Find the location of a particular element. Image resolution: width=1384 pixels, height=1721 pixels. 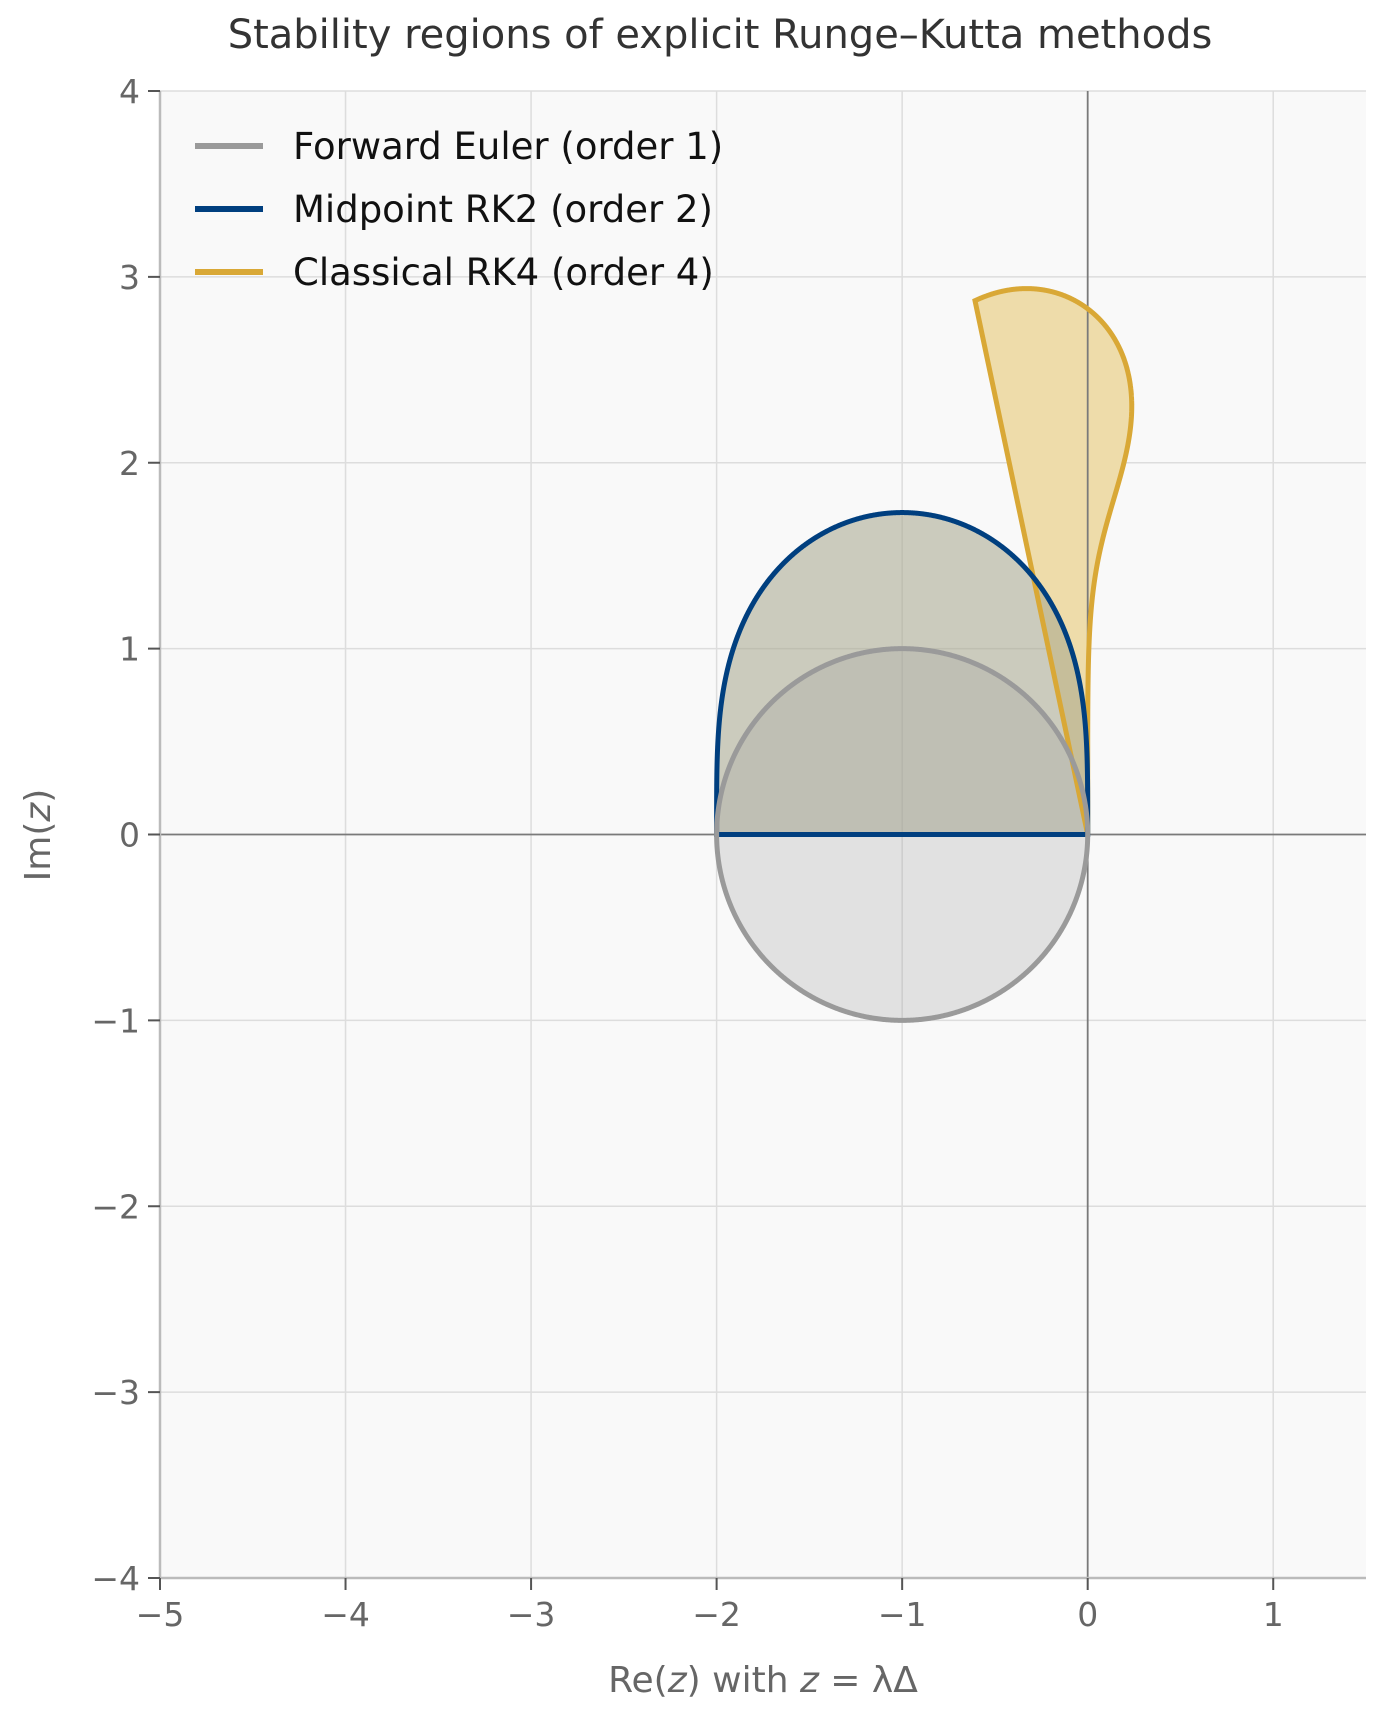

euler-boundary-line is located at coordinates (902, 834).